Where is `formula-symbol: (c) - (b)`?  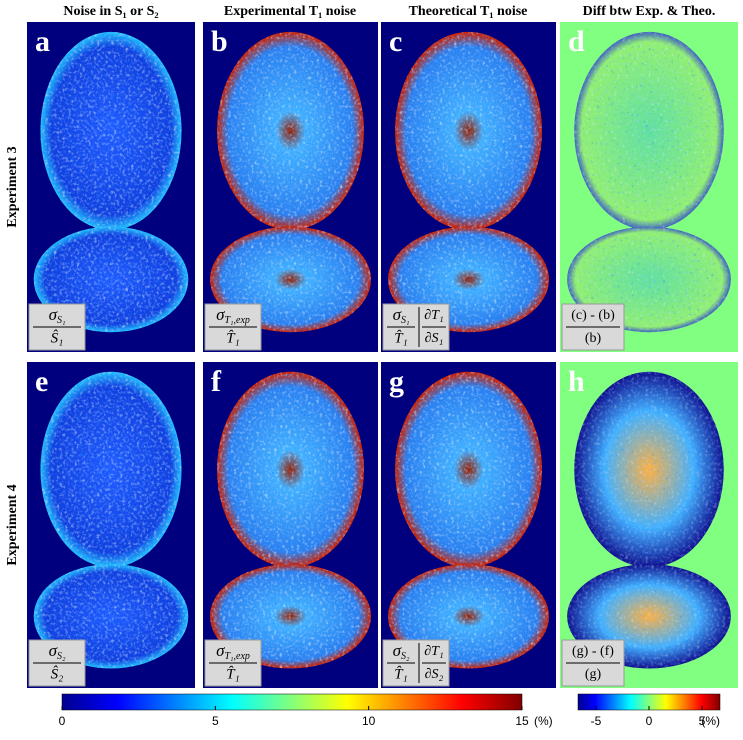 formula-symbol: (c) - (b) is located at coordinates (593, 315).